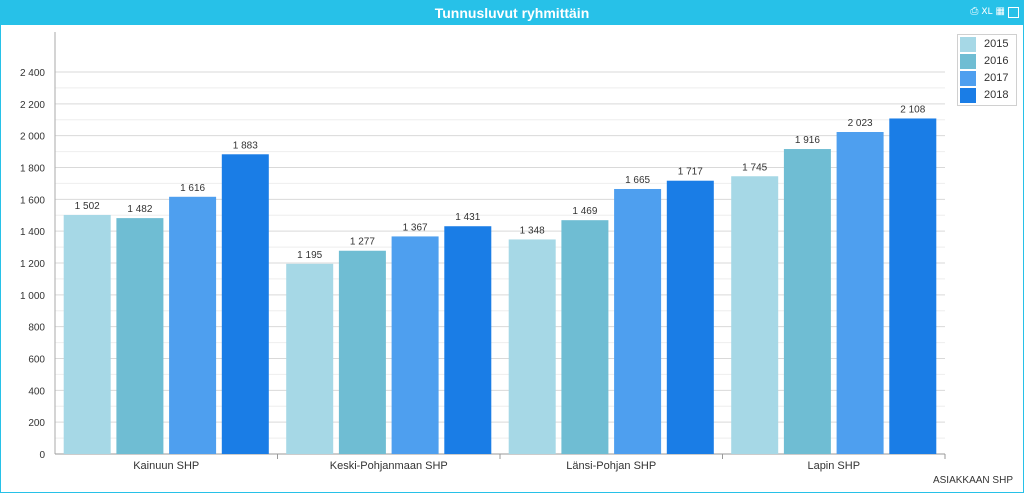  What do you see at coordinates (974, 11) in the screenshot?
I see `print-icon: ⎙` at bounding box center [974, 11].